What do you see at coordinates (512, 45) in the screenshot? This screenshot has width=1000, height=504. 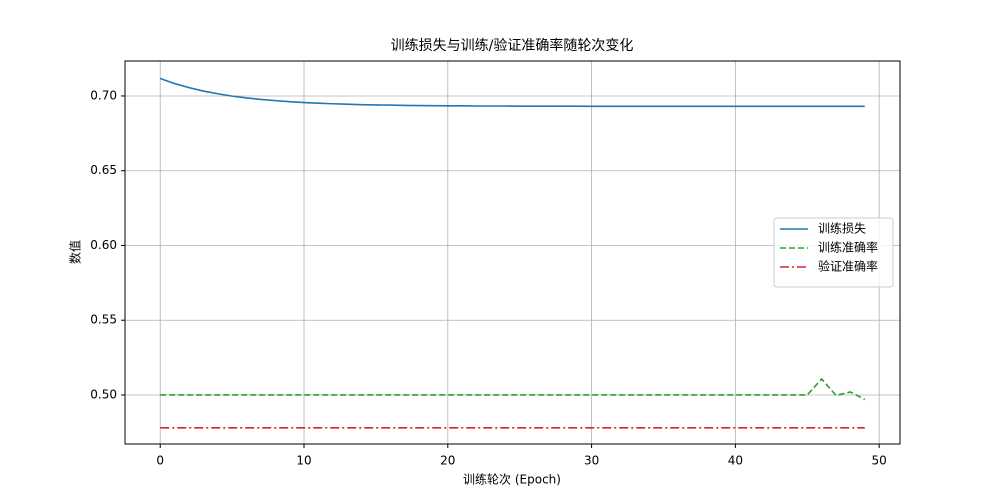 I see `chart-title: 训练损失与训练/验证准确率随轮次变化` at bounding box center [512, 45].